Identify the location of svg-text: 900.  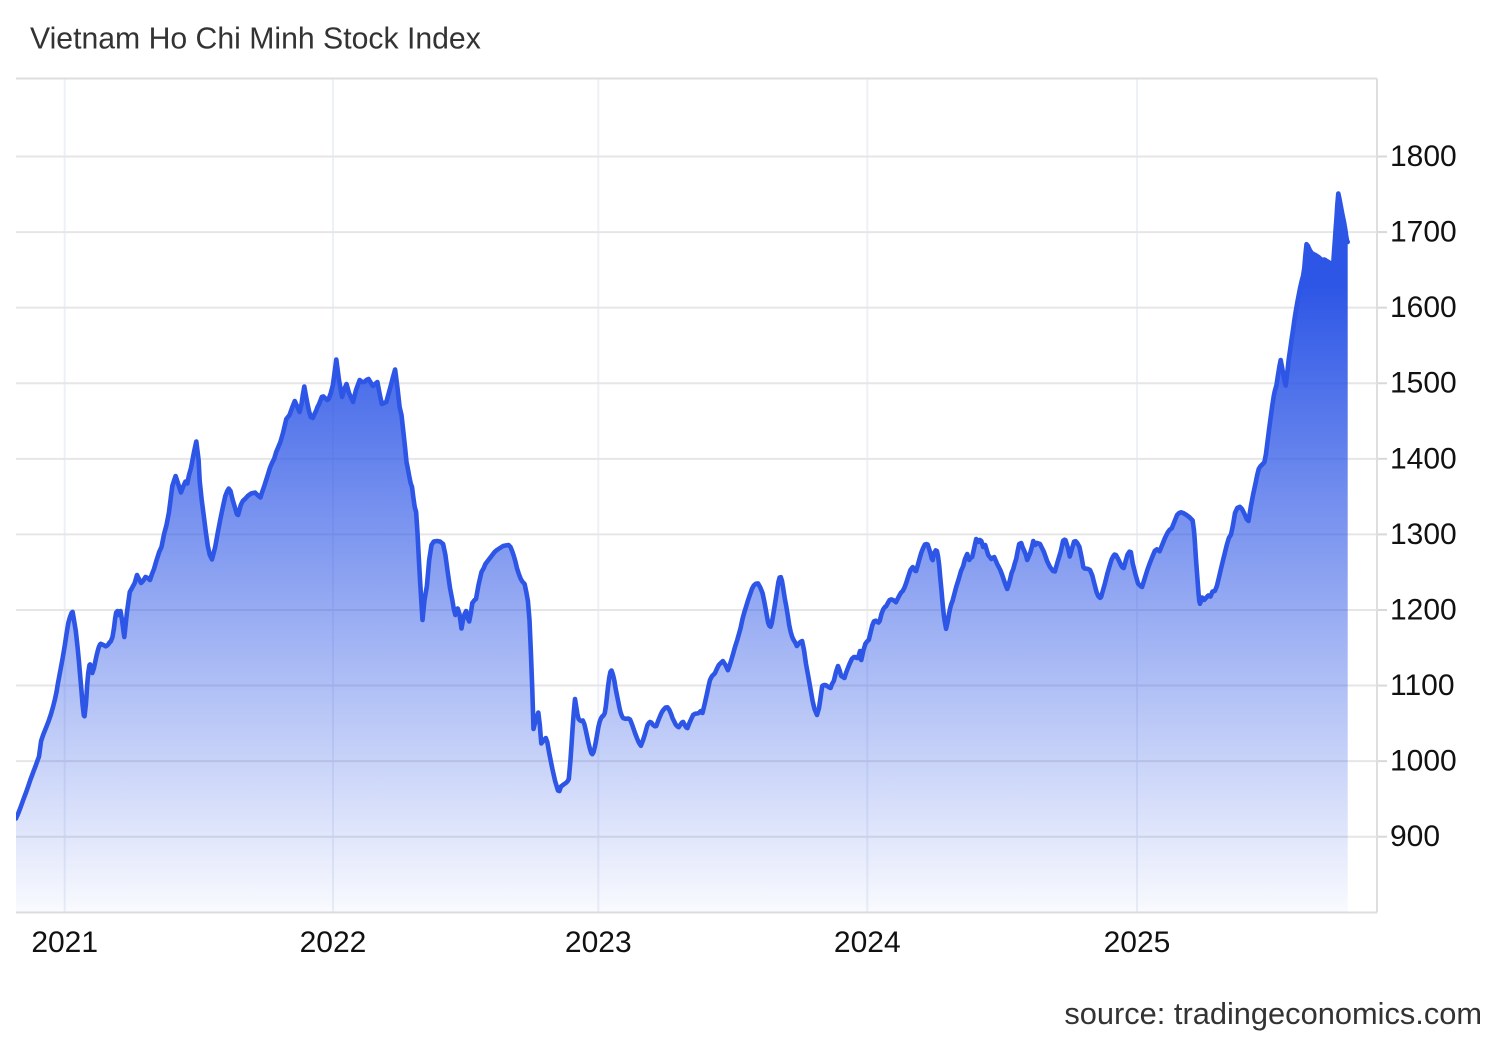
(1415, 836).